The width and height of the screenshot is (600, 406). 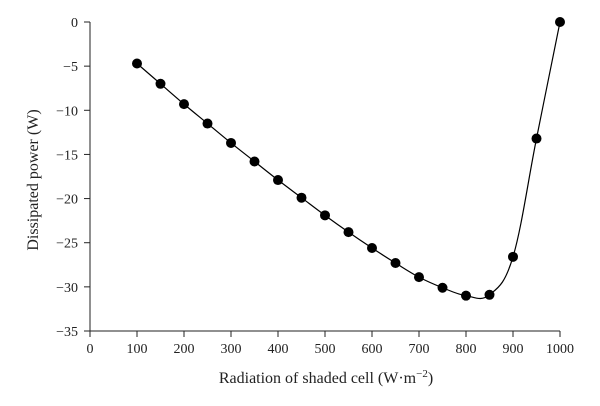 What do you see at coordinates (74, 23) in the screenshot?
I see `y-tick-label: 0` at bounding box center [74, 23].